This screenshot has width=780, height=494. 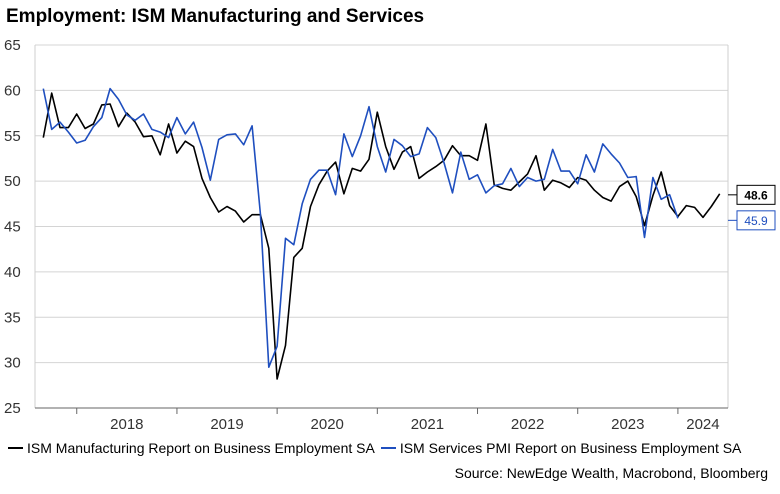 I want to click on value-label-box-services, so click(x=756, y=220).